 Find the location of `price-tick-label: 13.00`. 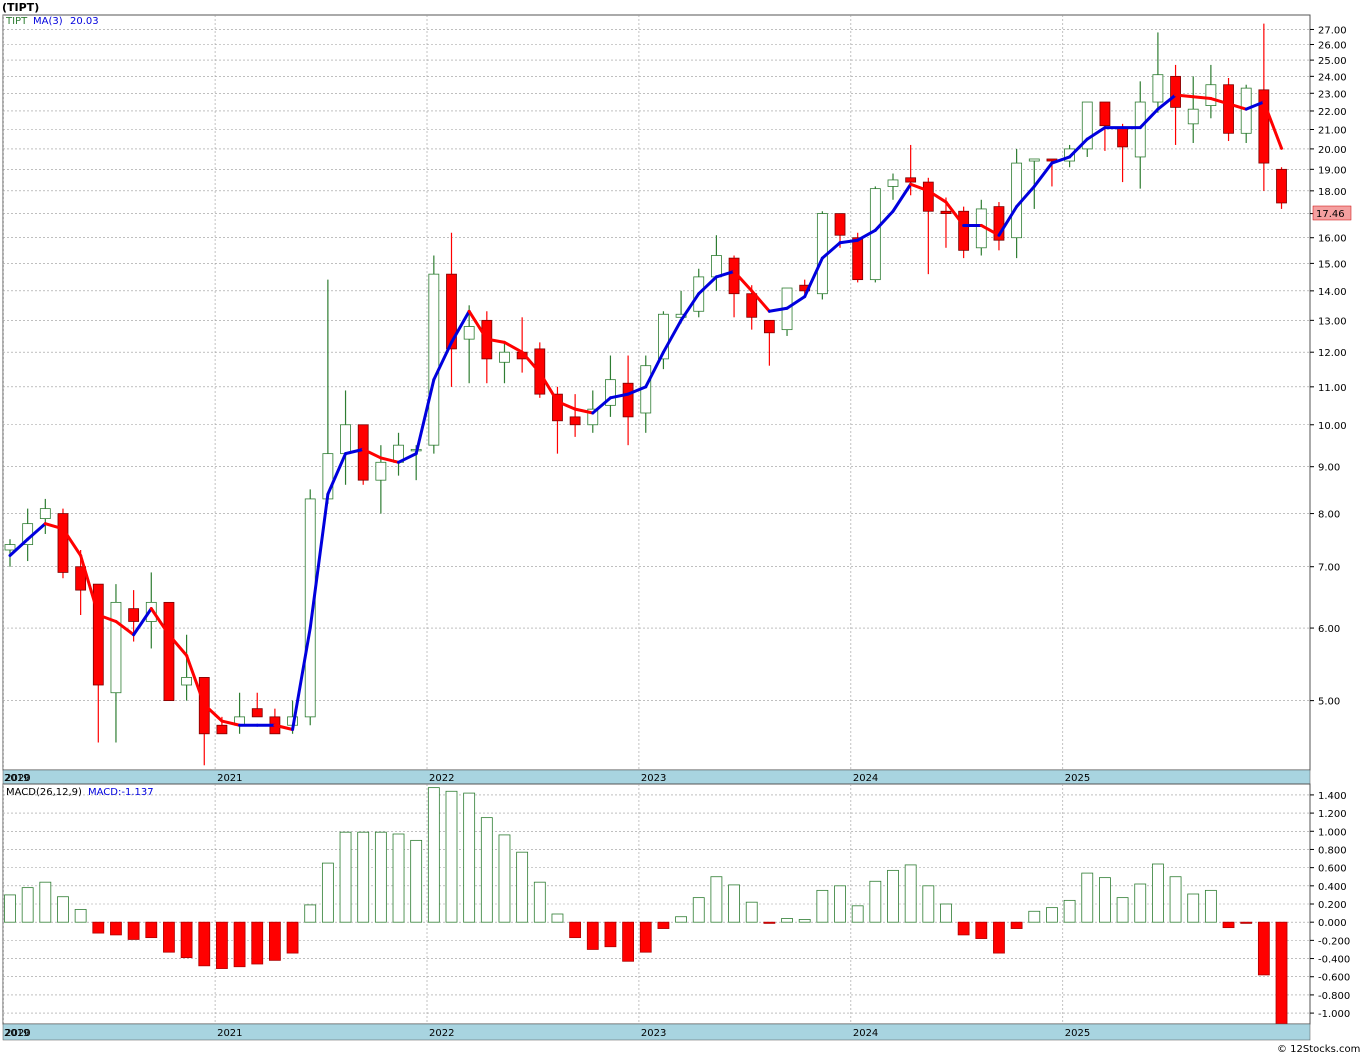

price-tick-label: 13.00 is located at coordinates (1332, 321).